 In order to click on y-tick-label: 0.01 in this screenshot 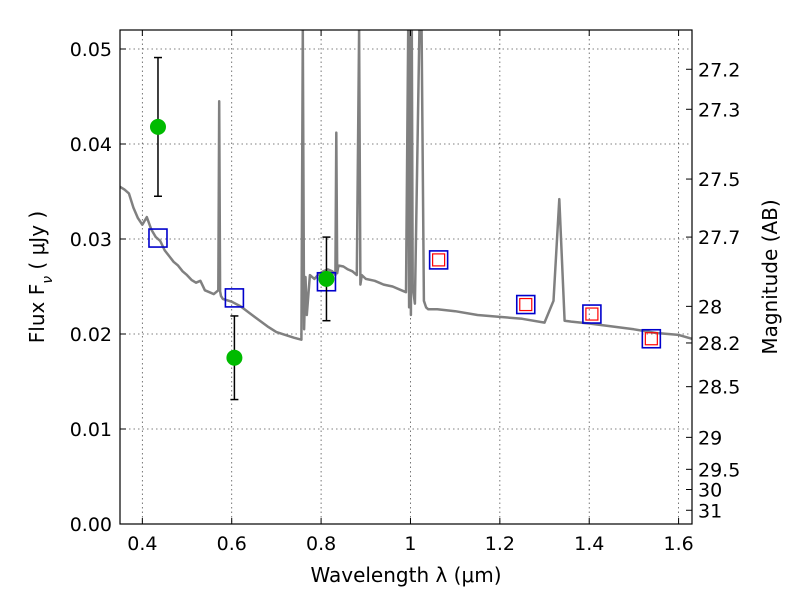, I will do `click(91, 430)`.